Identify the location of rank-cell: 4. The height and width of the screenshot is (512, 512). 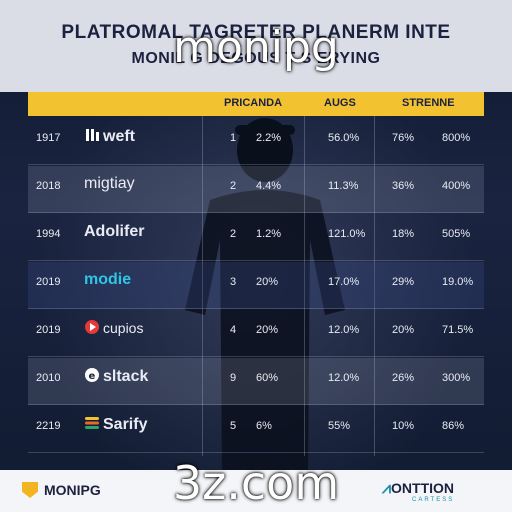
(233, 330).